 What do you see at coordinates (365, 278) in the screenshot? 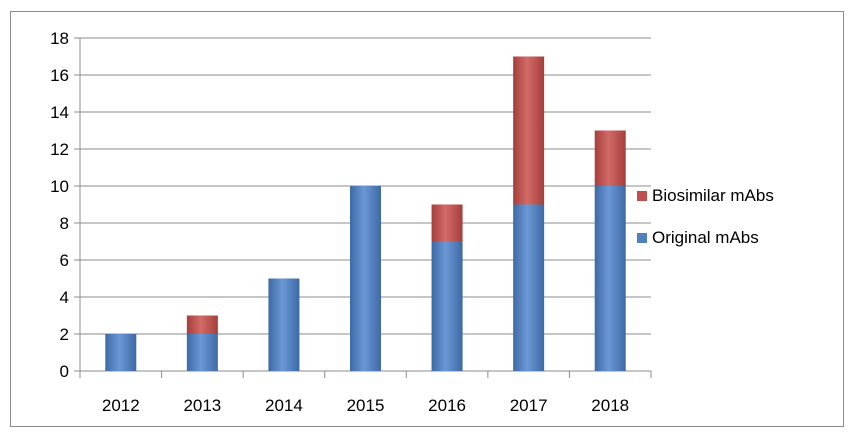
I see `bar-original-mabs-2015` at bounding box center [365, 278].